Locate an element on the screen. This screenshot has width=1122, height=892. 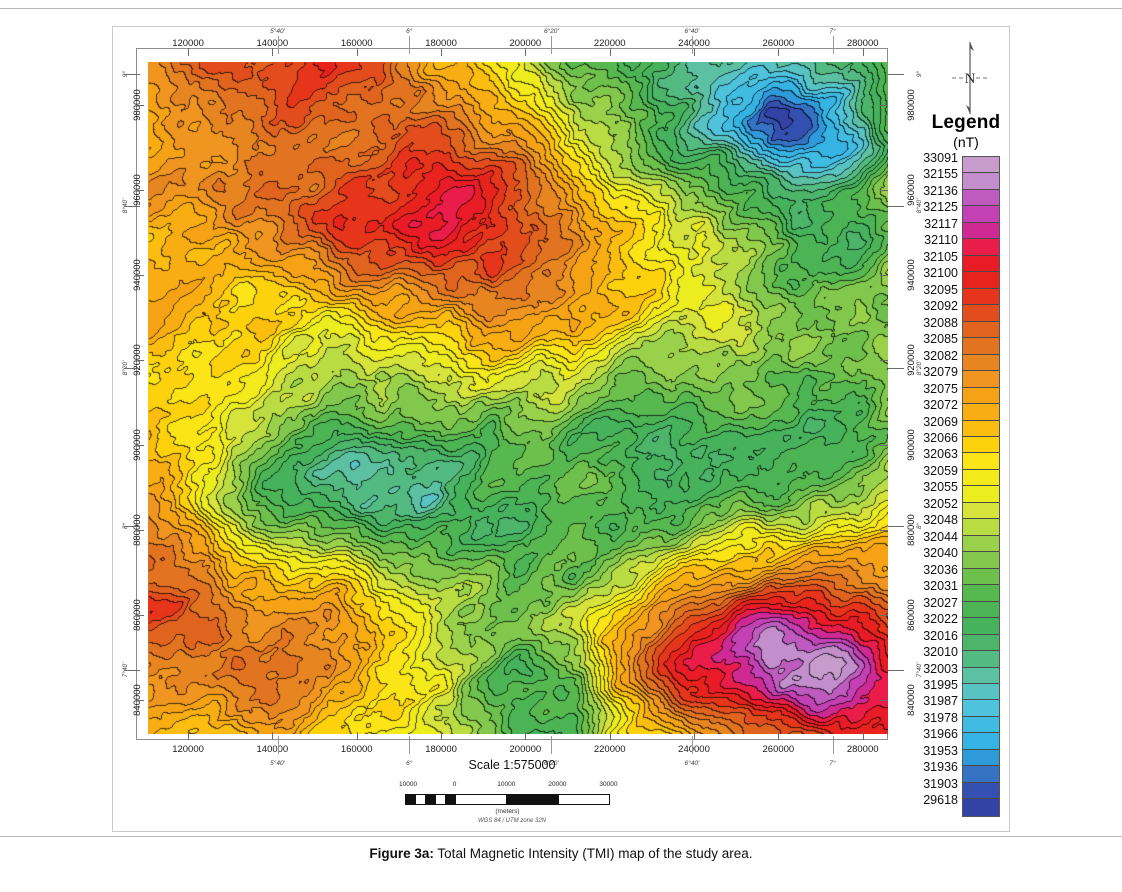
legend-value: 32075 is located at coordinates (940, 388).